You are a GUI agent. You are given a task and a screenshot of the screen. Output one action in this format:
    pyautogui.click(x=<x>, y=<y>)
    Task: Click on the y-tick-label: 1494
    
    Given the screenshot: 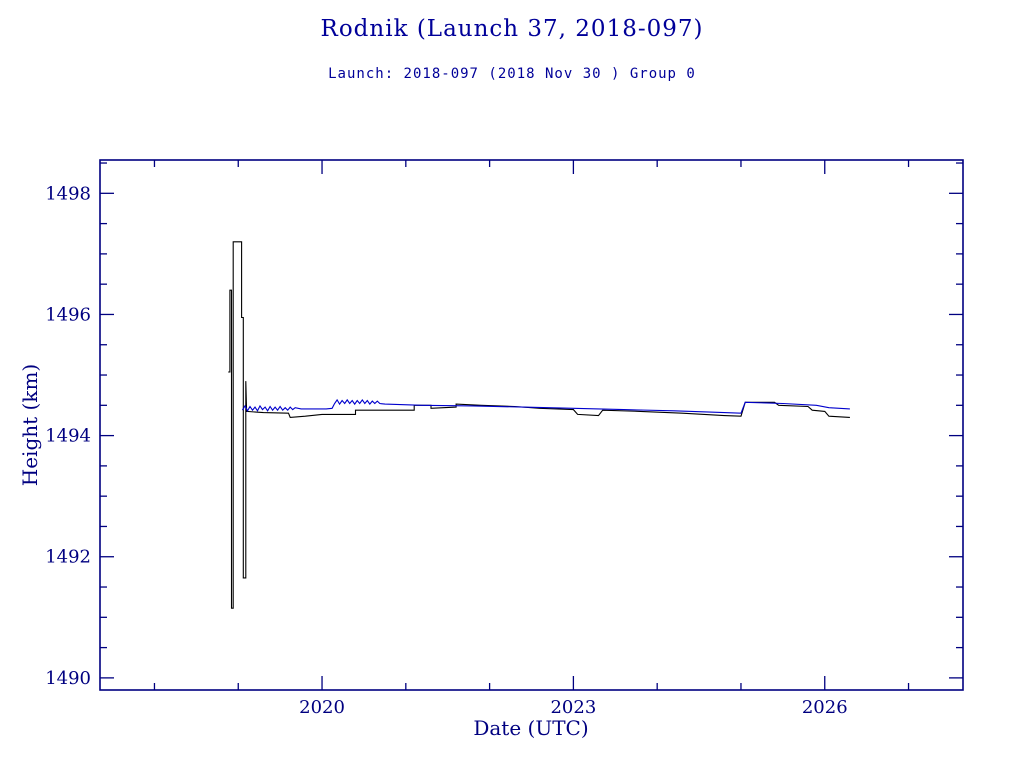 What is the action you would take?
    pyautogui.click(x=68, y=436)
    